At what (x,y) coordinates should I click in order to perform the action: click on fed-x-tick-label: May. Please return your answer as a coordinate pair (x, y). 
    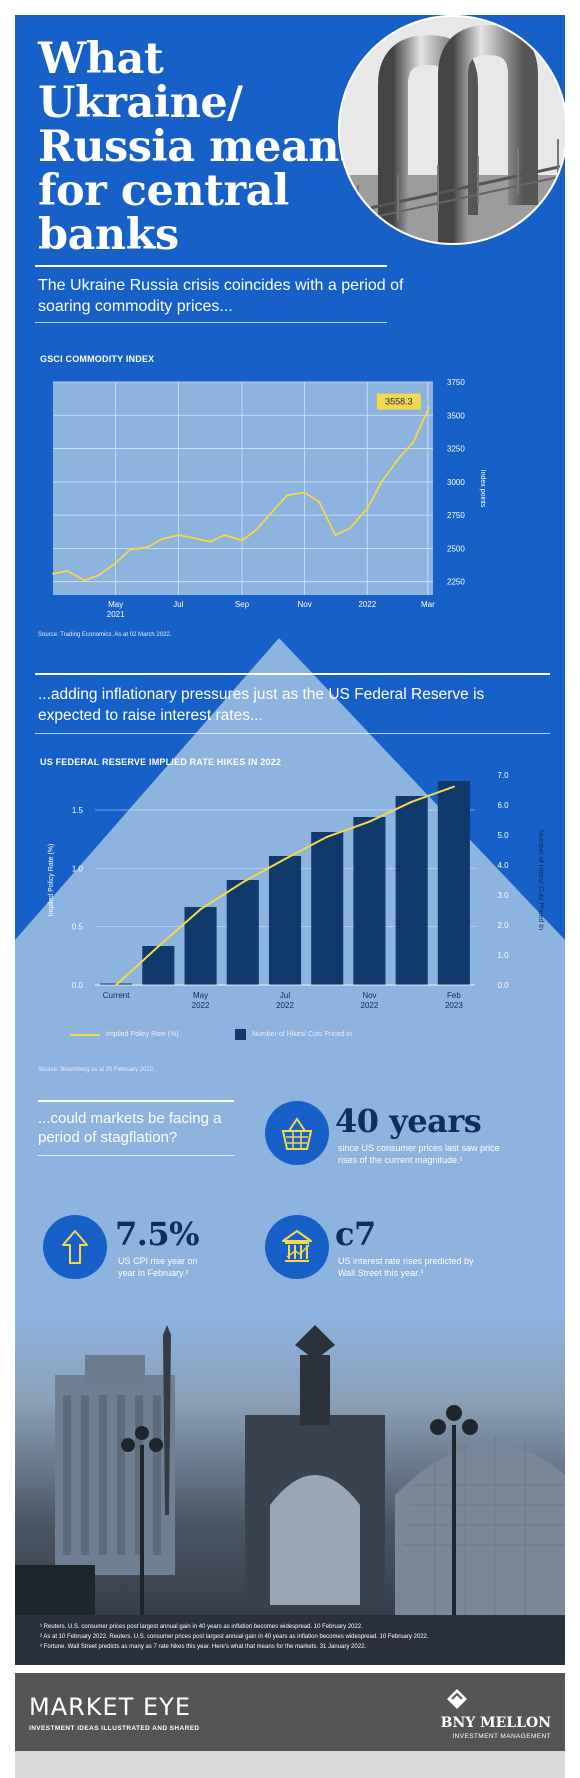
    Looking at the image, I should click on (200, 995).